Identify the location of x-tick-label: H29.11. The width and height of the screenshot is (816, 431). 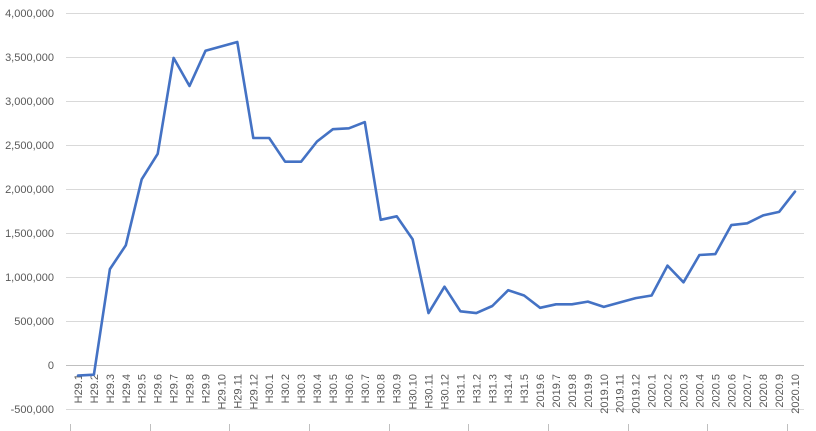
(238, 391).